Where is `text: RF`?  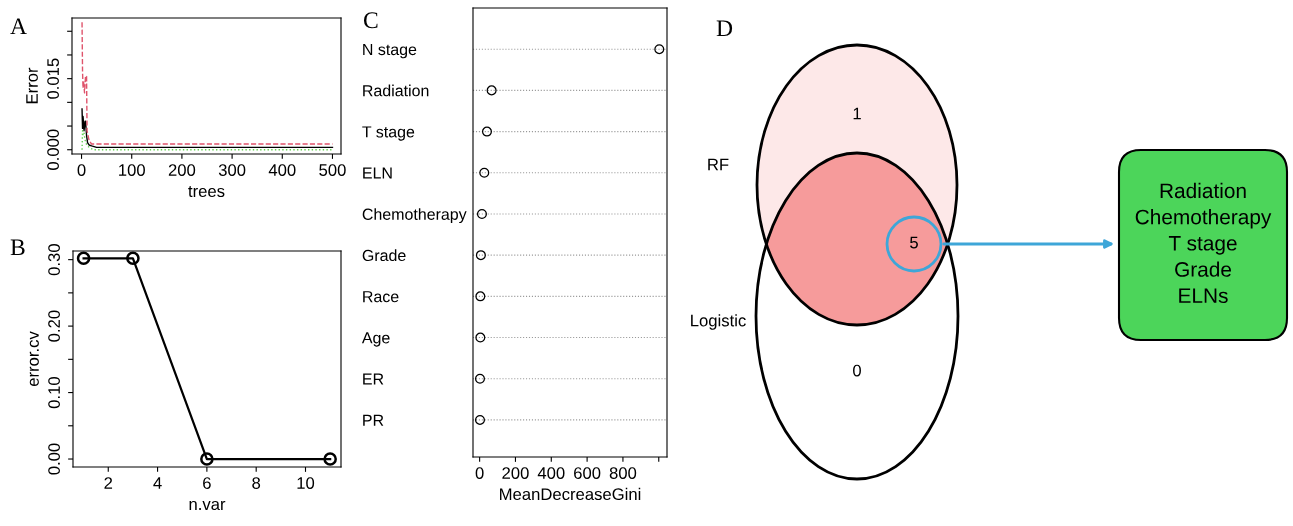
text: RF is located at coordinates (718, 164).